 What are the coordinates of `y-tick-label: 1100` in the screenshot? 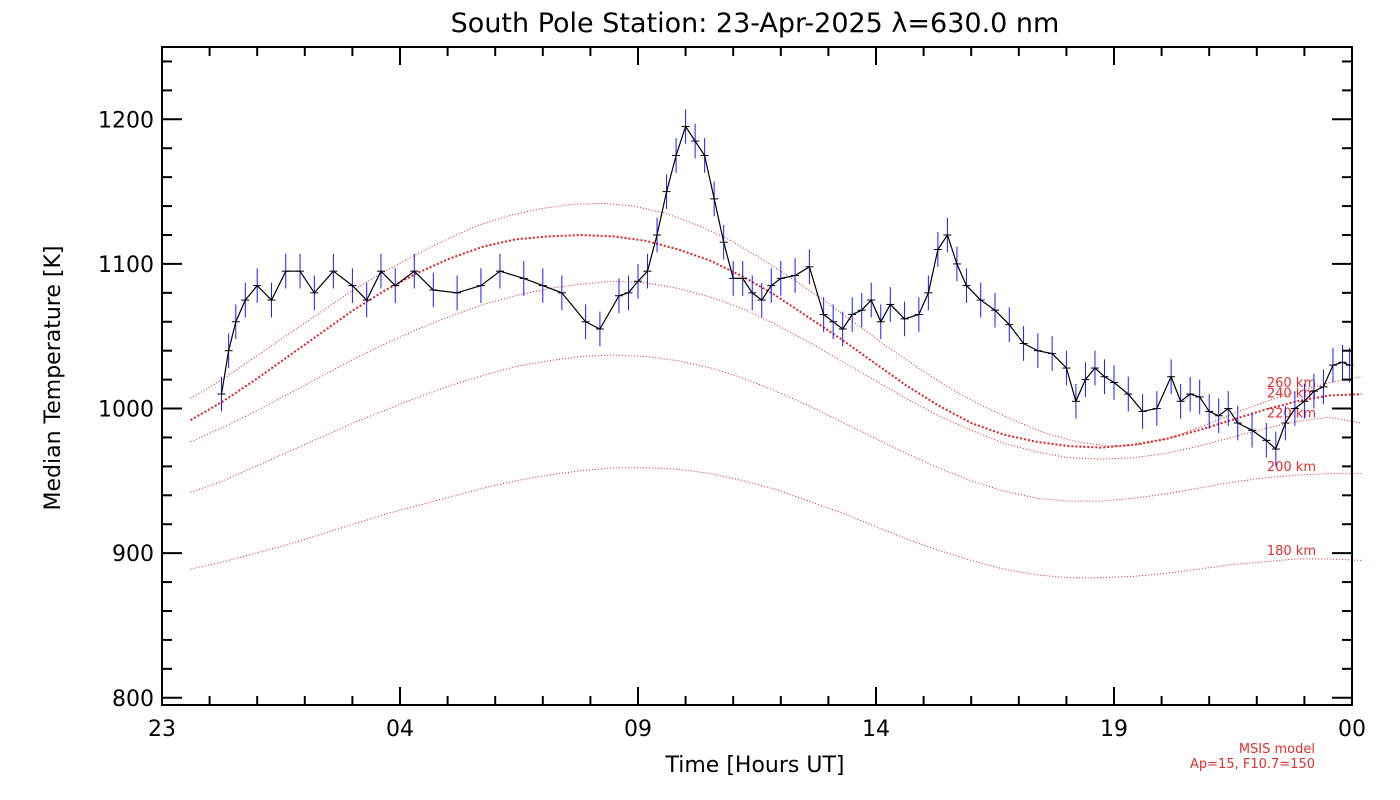 It's located at (126, 265).